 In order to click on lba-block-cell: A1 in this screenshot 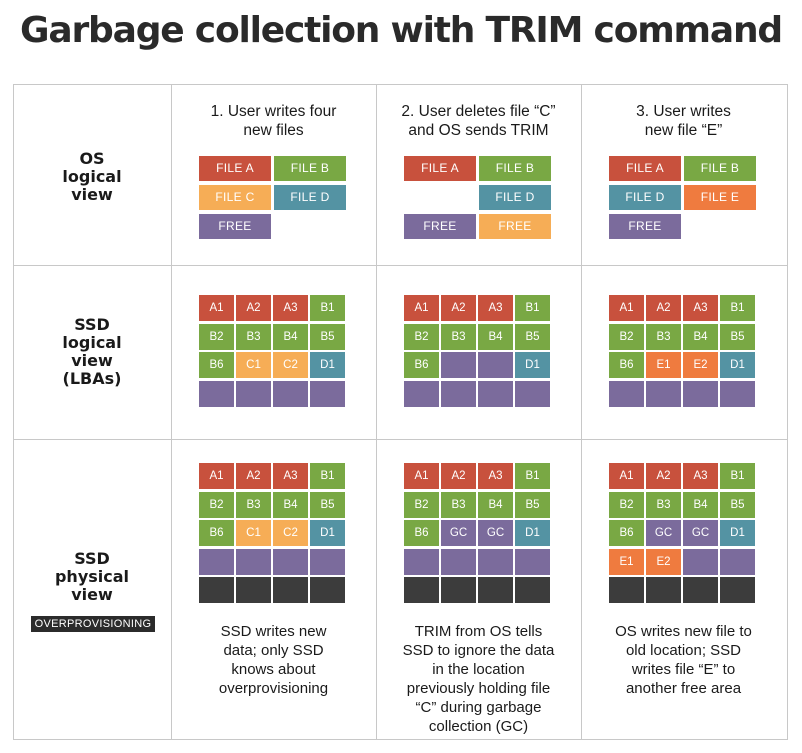, I will do `click(626, 308)`.